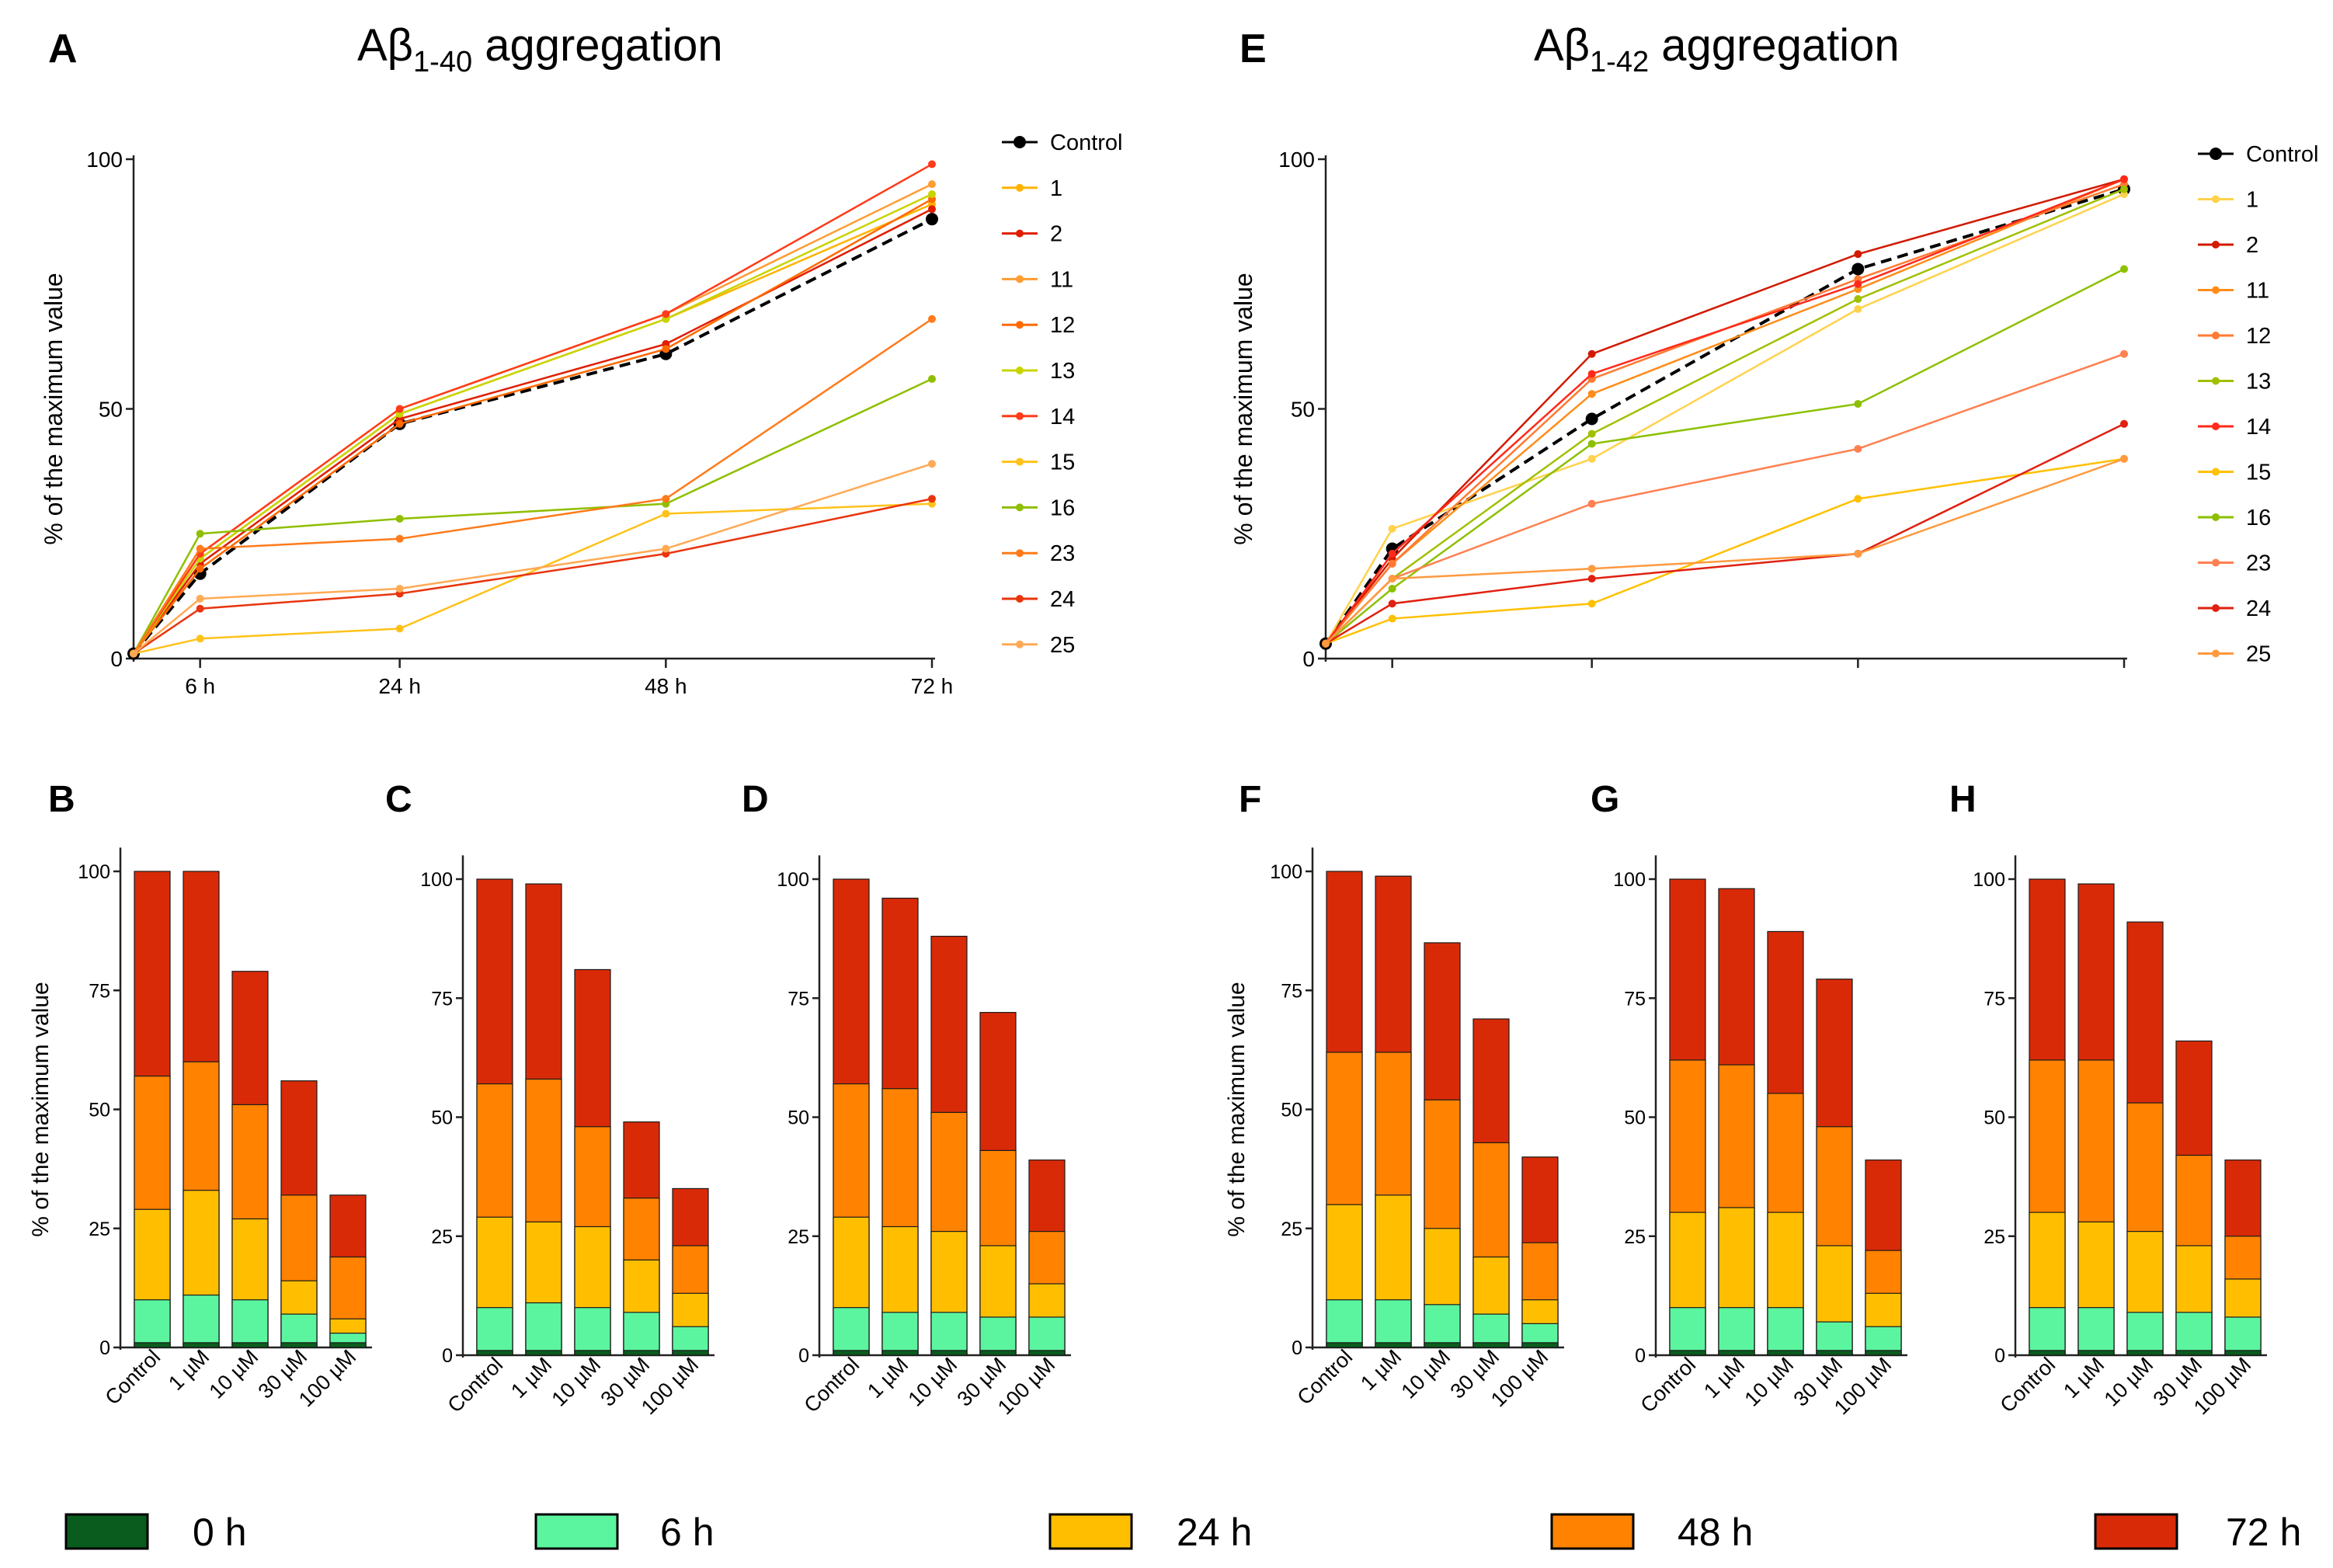  I want to click on chart-B-y-tick-label: 50, so click(99, 1110).